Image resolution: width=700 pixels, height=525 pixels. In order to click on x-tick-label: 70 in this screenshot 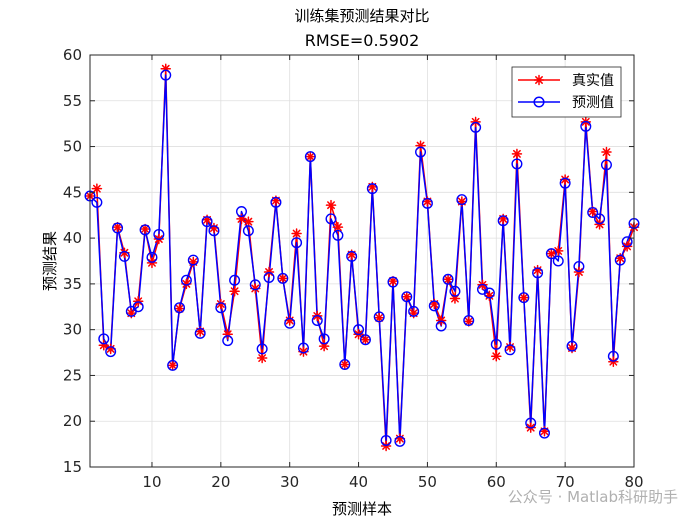, I will do `click(565, 482)`.